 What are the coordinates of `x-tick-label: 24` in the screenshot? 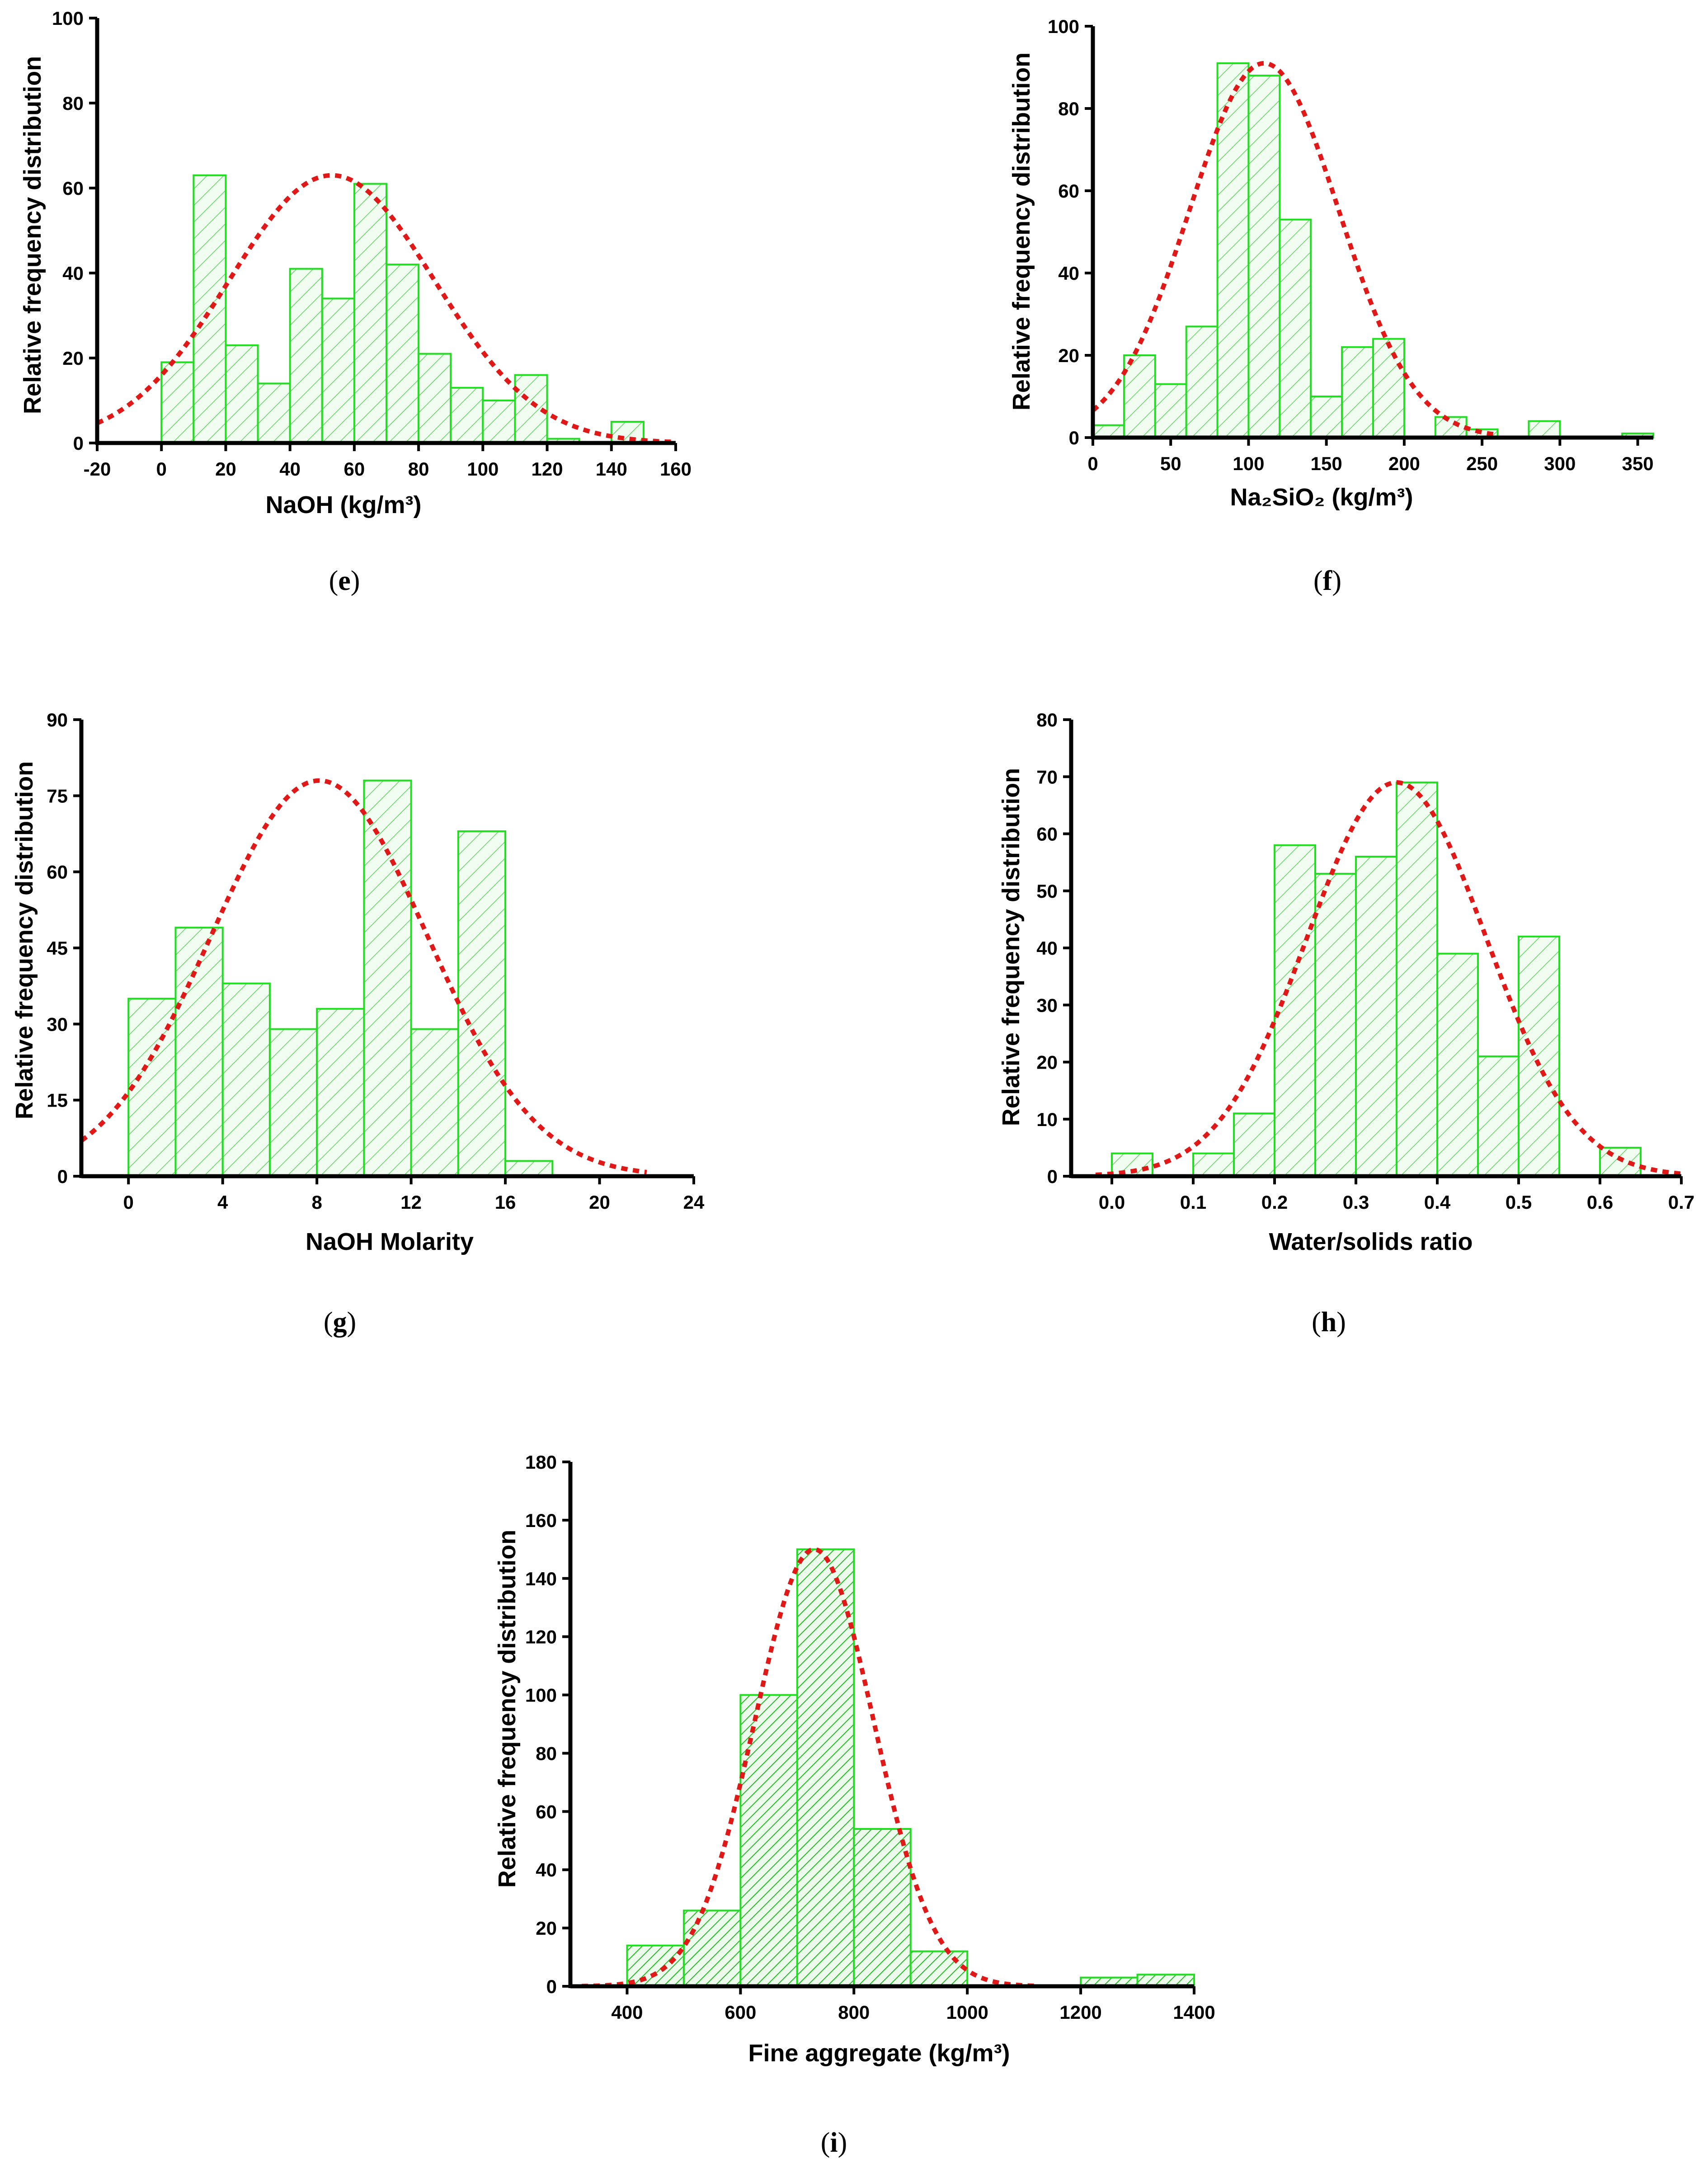 It's located at (694, 1202).